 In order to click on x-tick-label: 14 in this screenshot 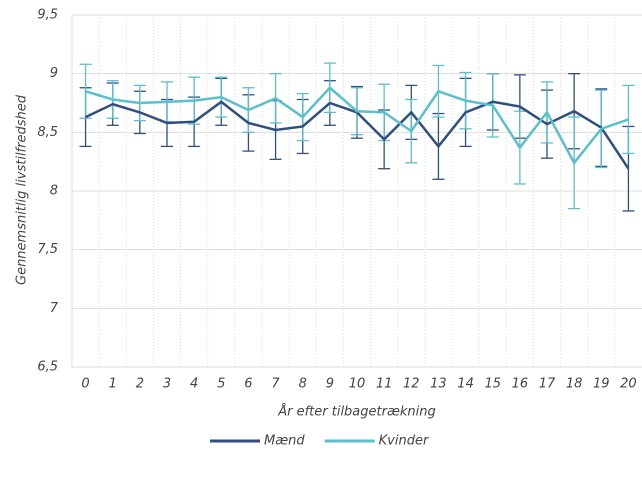, I will do `click(465, 384)`.